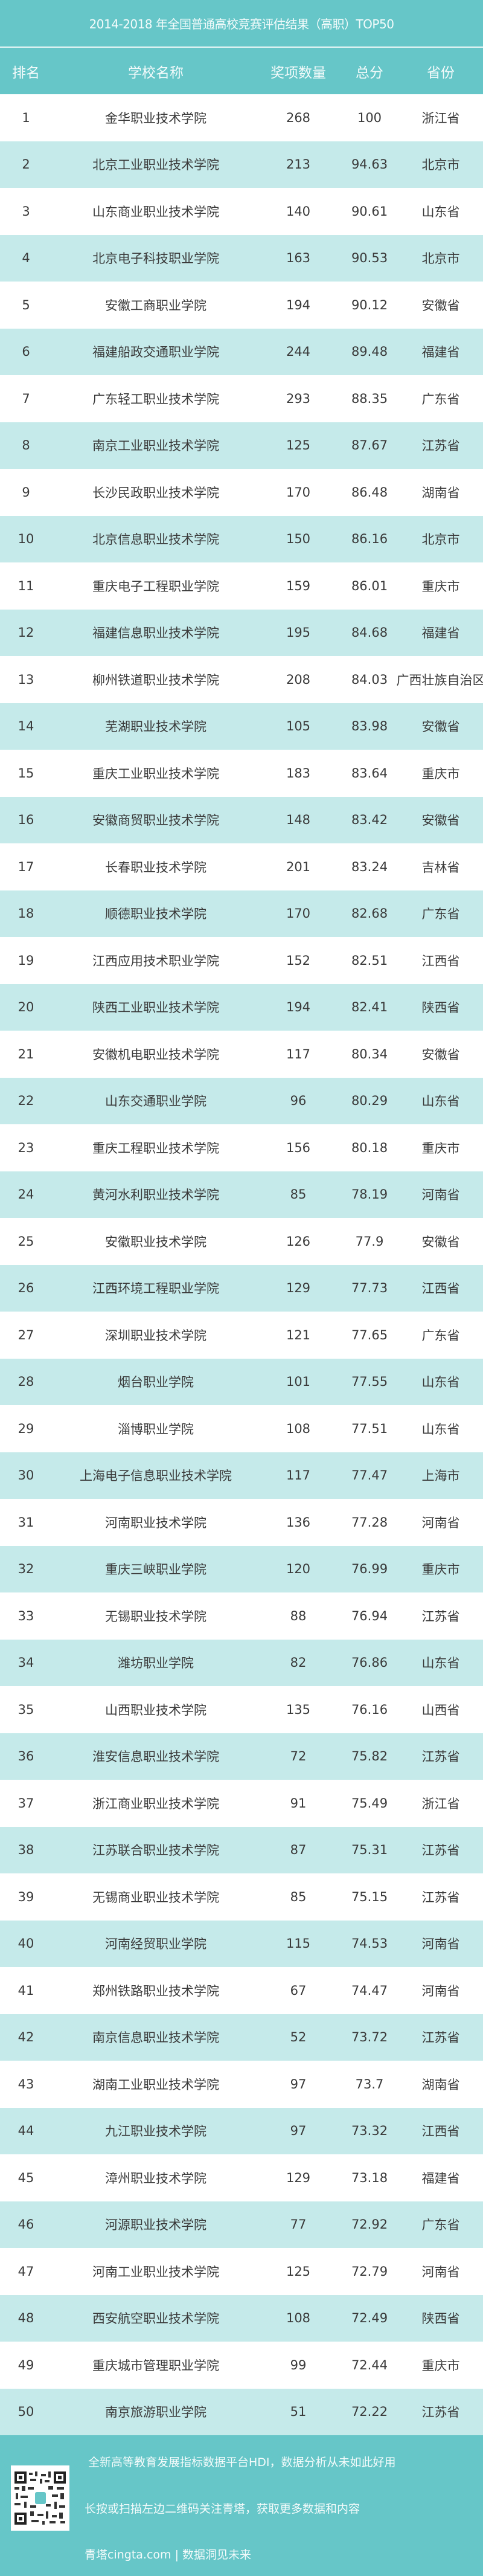 The width and height of the screenshot is (483, 2576). Describe the element at coordinates (241, 586) in the screenshot. I see `table-row: 11 重庆电子工程职业学院 159 86.01 重庆市` at that location.